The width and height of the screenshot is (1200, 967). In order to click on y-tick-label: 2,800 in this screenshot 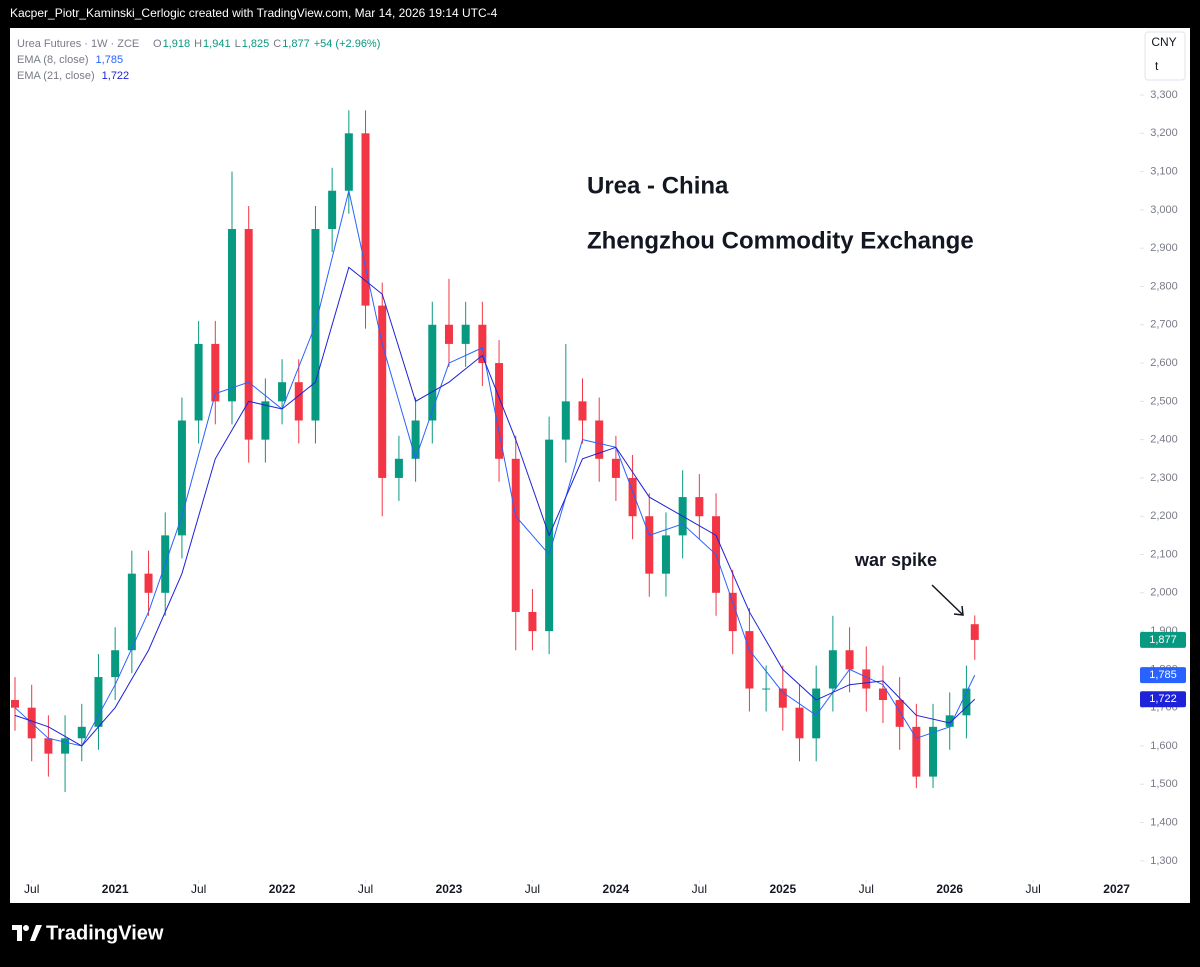, I will do `click(1164, 286)`.